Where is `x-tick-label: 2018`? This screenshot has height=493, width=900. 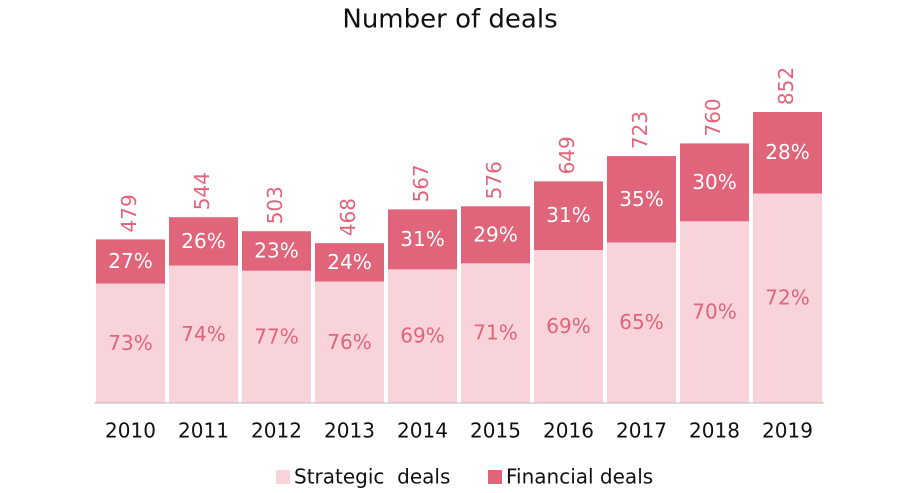
x-tick-label: 2018 is located at coordinates (714, 431).